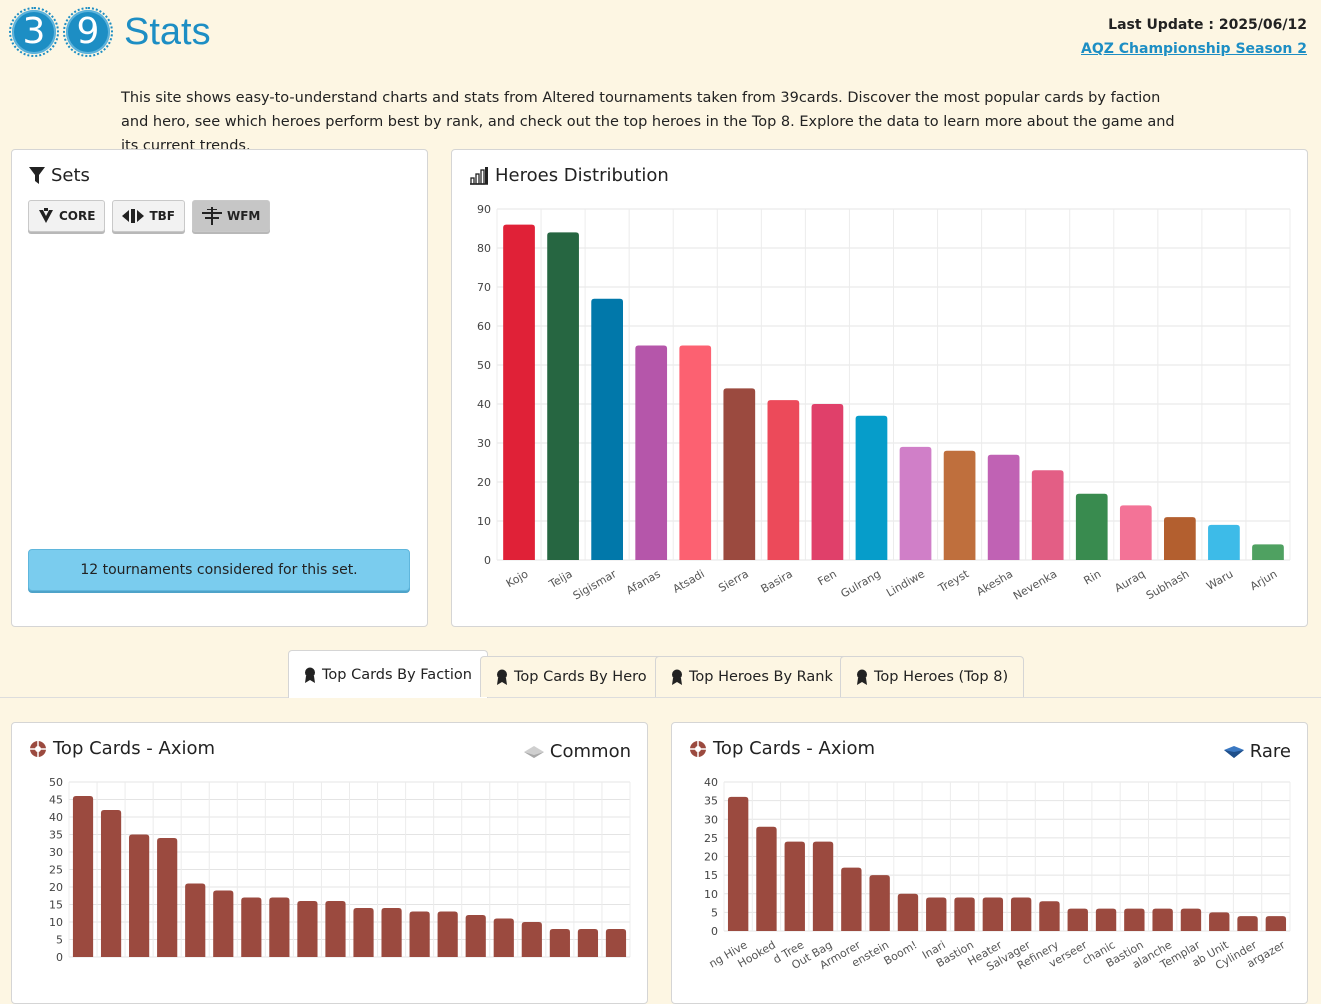  Describe the element at coordinates (582, 175) in the screenshot. I see `heroes-title-label: Heroes Distribution` at that location.